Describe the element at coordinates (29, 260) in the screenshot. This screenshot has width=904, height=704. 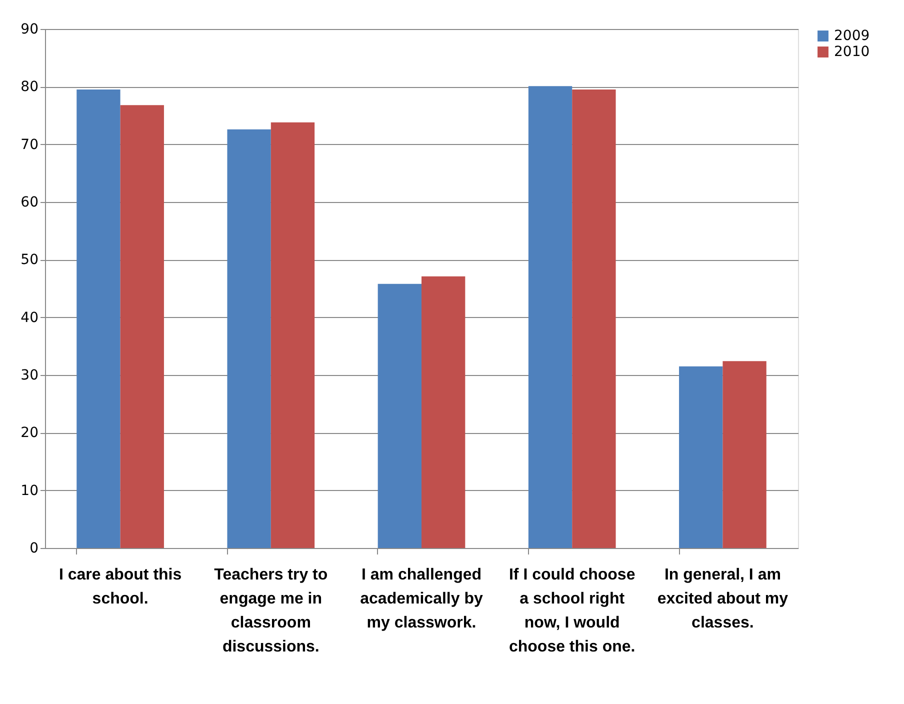
I see `y-tick-label: 50` at that location.